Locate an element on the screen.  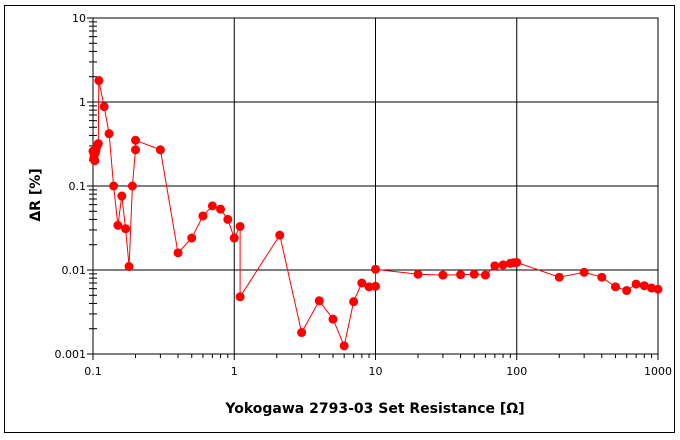
y-tick-label: 0.1 is located at coordinates (78, 186).